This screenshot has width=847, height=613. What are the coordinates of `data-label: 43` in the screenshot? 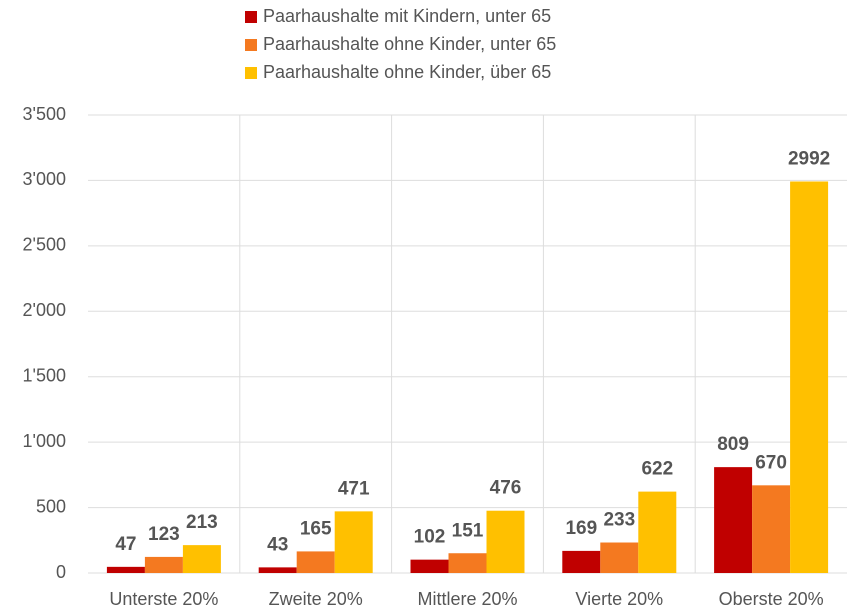 It's located at (277, 544).